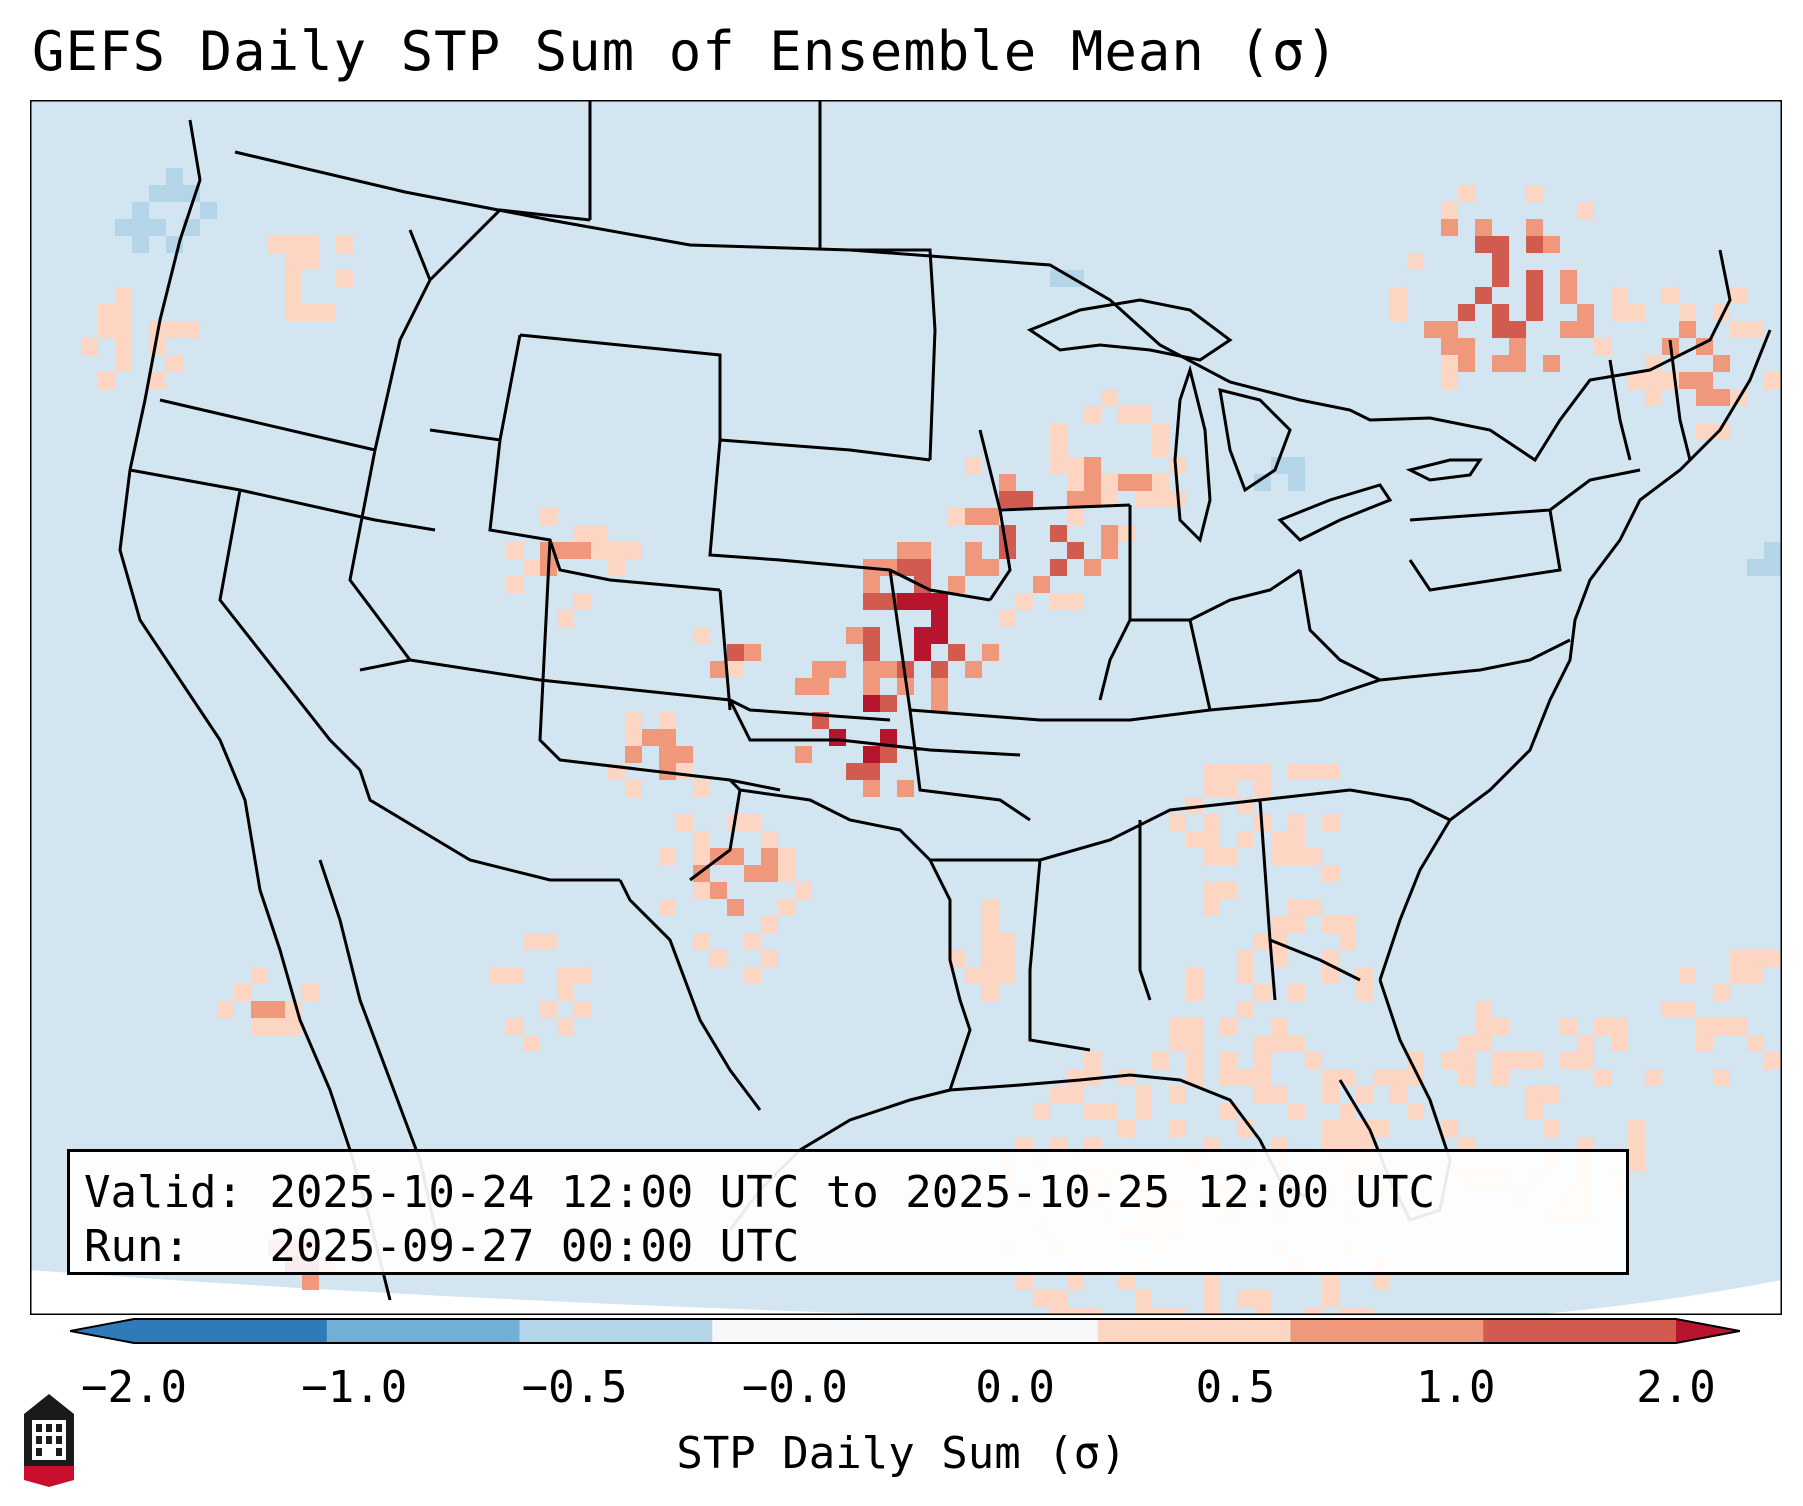  I want to click on colorbar-tick-label: 0.5, so click(1235, 1387).